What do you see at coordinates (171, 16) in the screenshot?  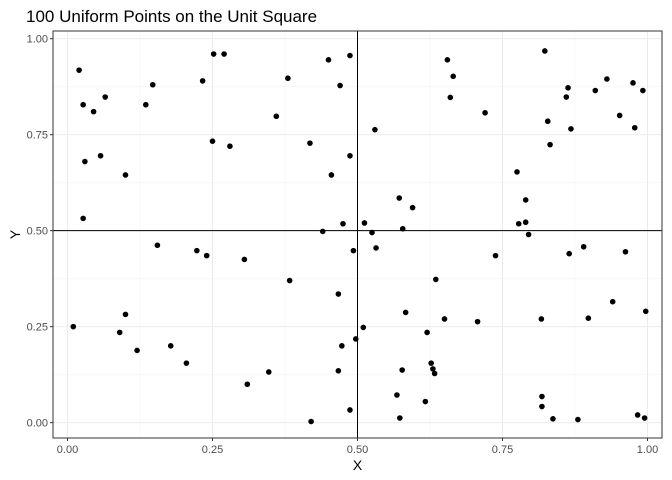 I see `chart-title: 100 Uniform Points on the Unit Square` at bounding box center [171, 16].